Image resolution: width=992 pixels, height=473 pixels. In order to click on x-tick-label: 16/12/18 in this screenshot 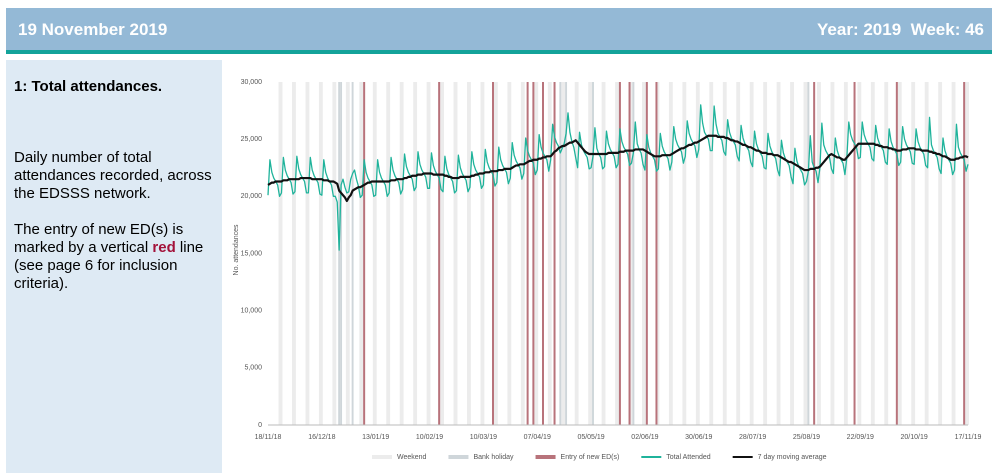, I will do `click(321, 437)`.